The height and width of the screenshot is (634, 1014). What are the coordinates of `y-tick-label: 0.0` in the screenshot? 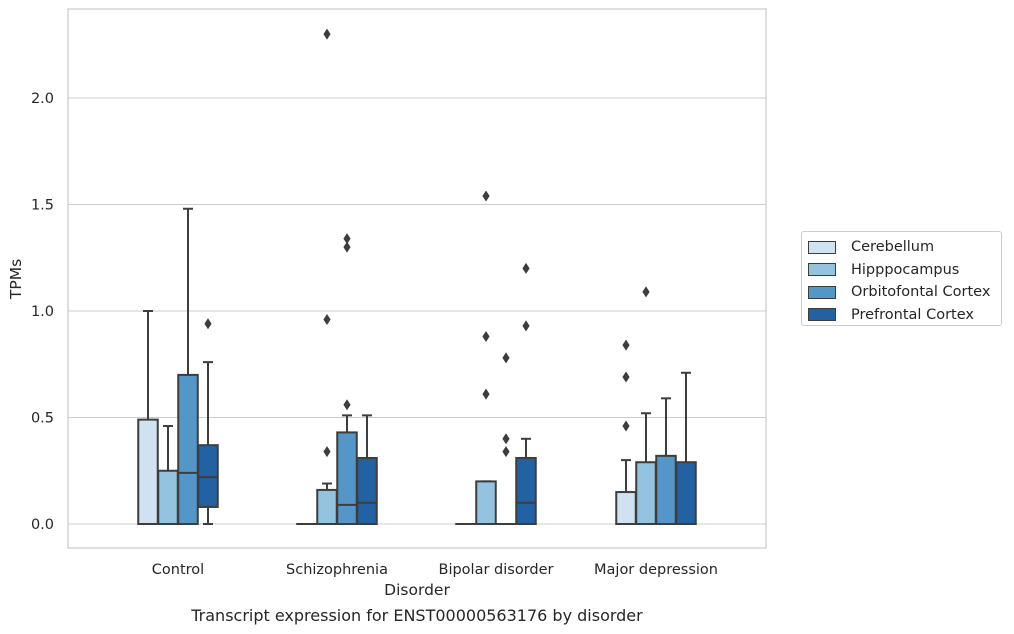 It's located at (42, 525).